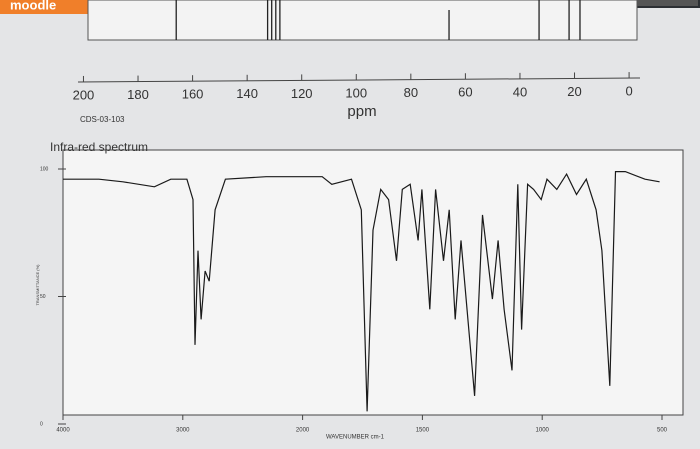  Describe the element at coordinates (543, 431) in the screenshot. I see `x-tick-label: 1000` at that location.